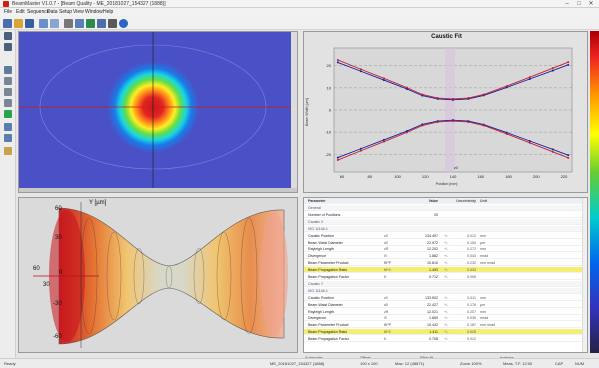 The width and height of the screenshot is (599, 368). Describe the element at coordinates (445, 339) in the screenshot. I see `table-row: Beam Propagation Factor K 0.708 +/- 0.012` at that location.